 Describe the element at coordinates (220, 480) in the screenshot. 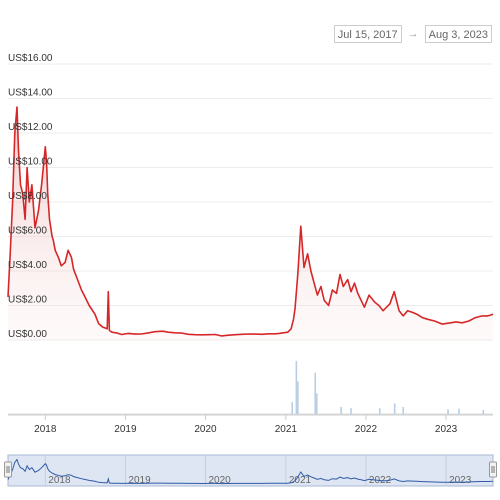

I see `navigator-year-label: 2020` at that location.